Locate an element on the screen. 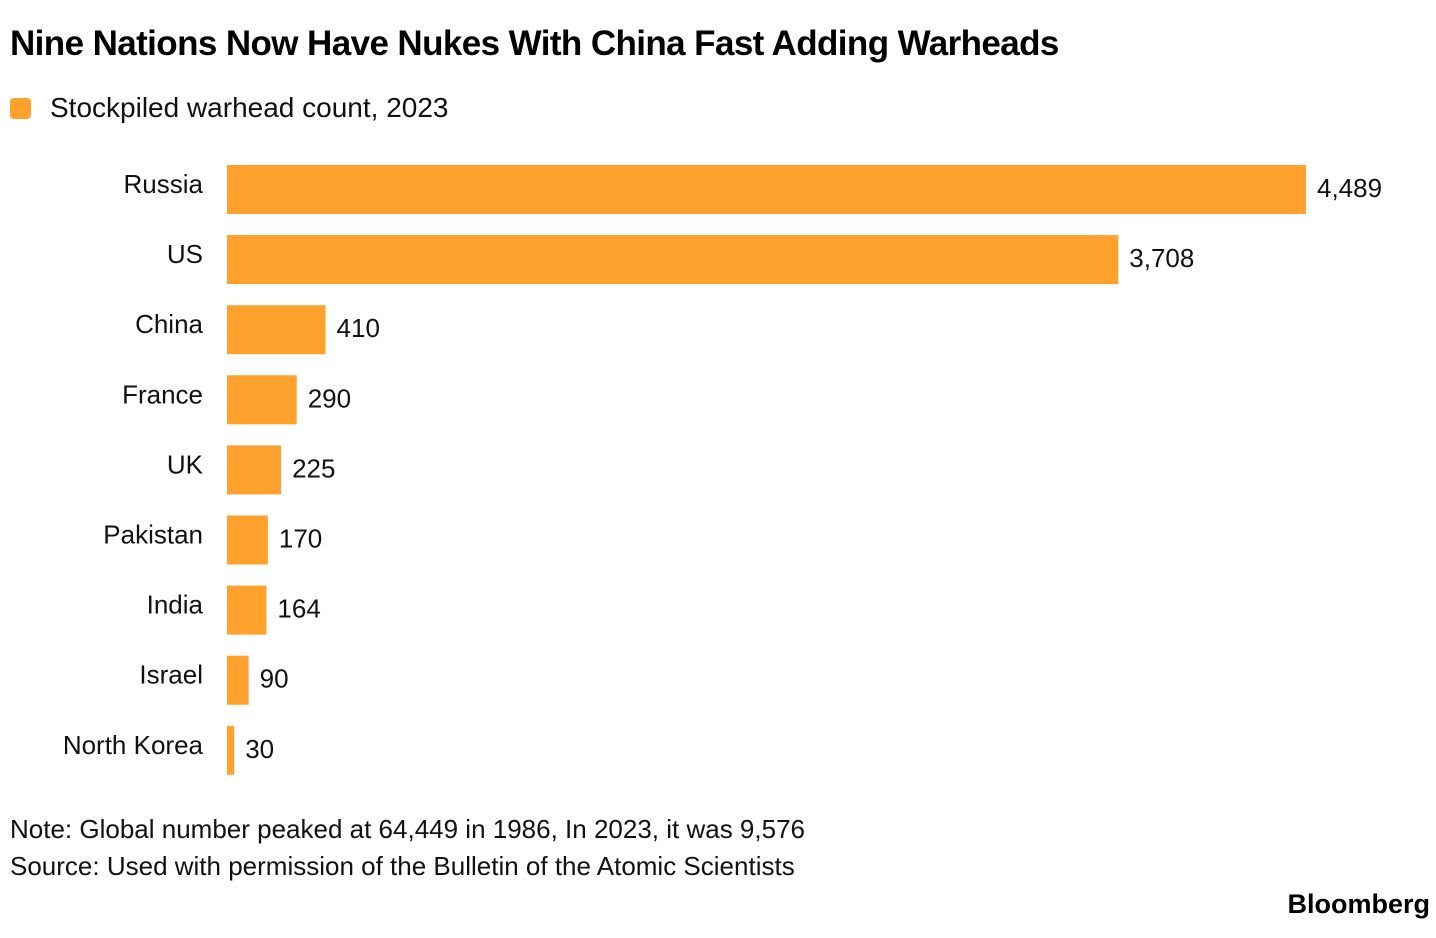 This screenshot has height=938, width=1436. category-label: US is located at coordinates (185, 254).